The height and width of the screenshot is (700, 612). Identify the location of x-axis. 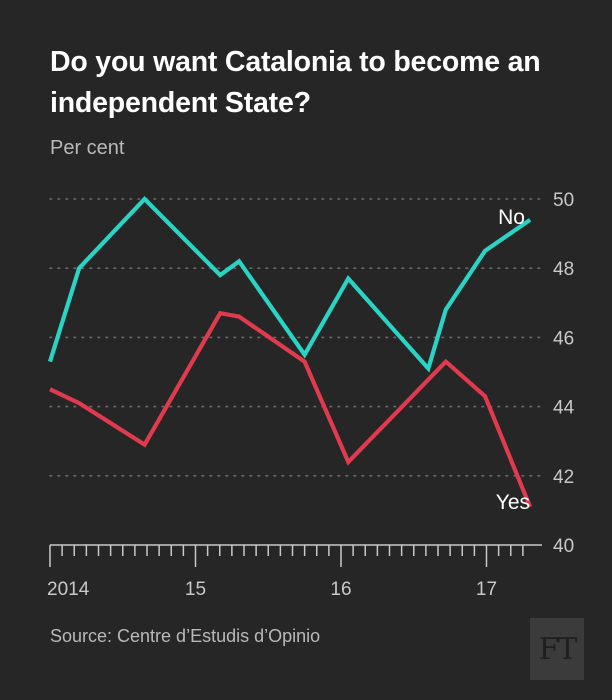
(295, 555).